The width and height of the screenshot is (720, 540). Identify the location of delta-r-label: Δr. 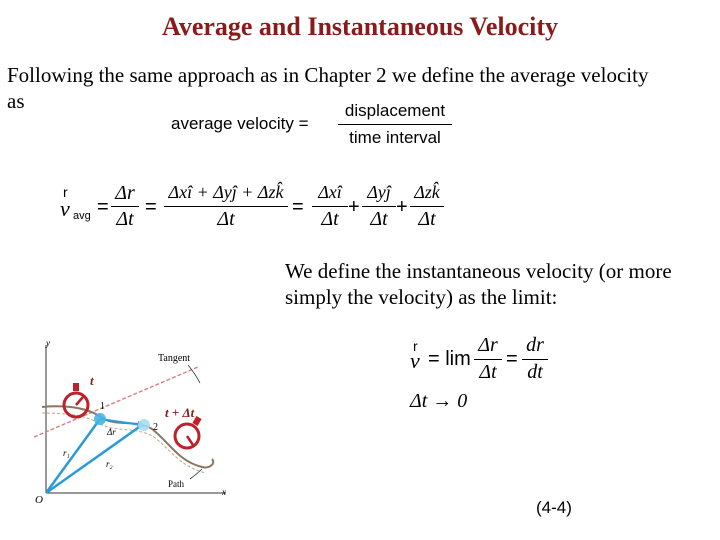
(111, 432).